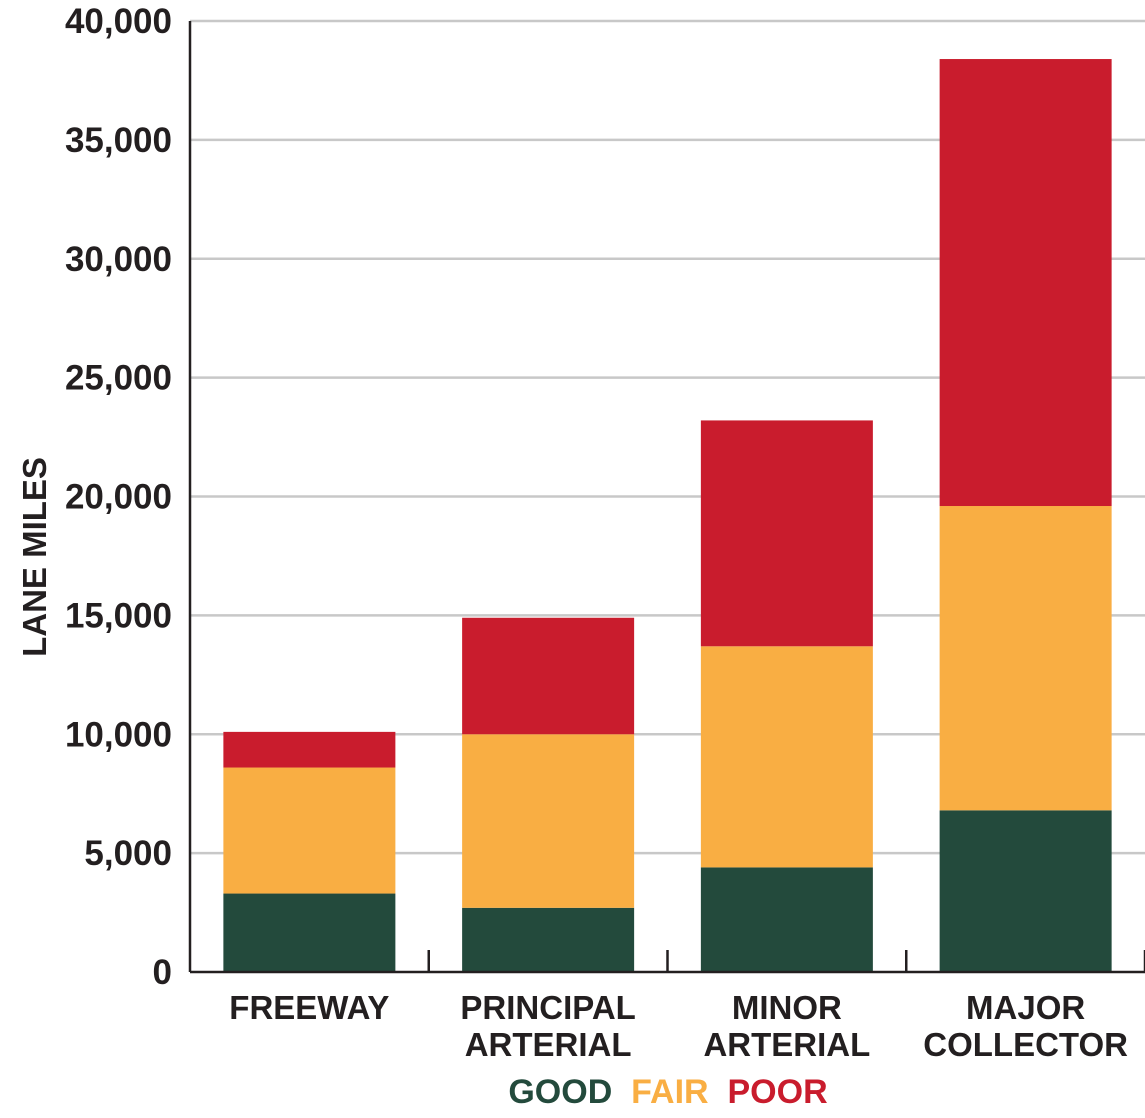 Image resolution: width=1145 pixels, height=1118 pixels. I want to click on y-tick-label: 20,000, so click(118, 497).